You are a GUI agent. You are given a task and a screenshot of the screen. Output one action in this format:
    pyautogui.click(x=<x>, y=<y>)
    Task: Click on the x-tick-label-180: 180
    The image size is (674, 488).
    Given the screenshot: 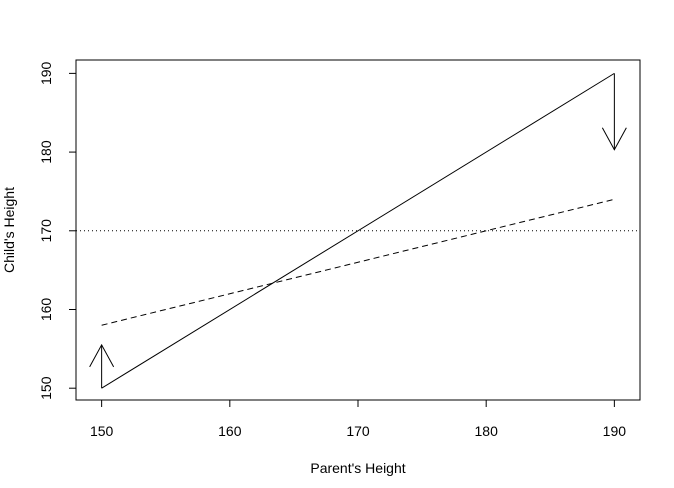 What is the action you would take?
    pyautogui.click(x=487, y=431)
    